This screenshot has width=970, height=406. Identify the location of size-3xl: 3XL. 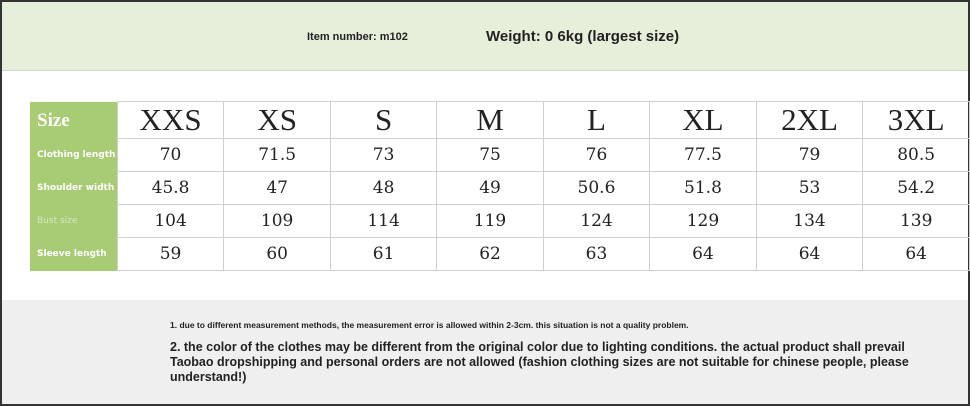
(916, 120).